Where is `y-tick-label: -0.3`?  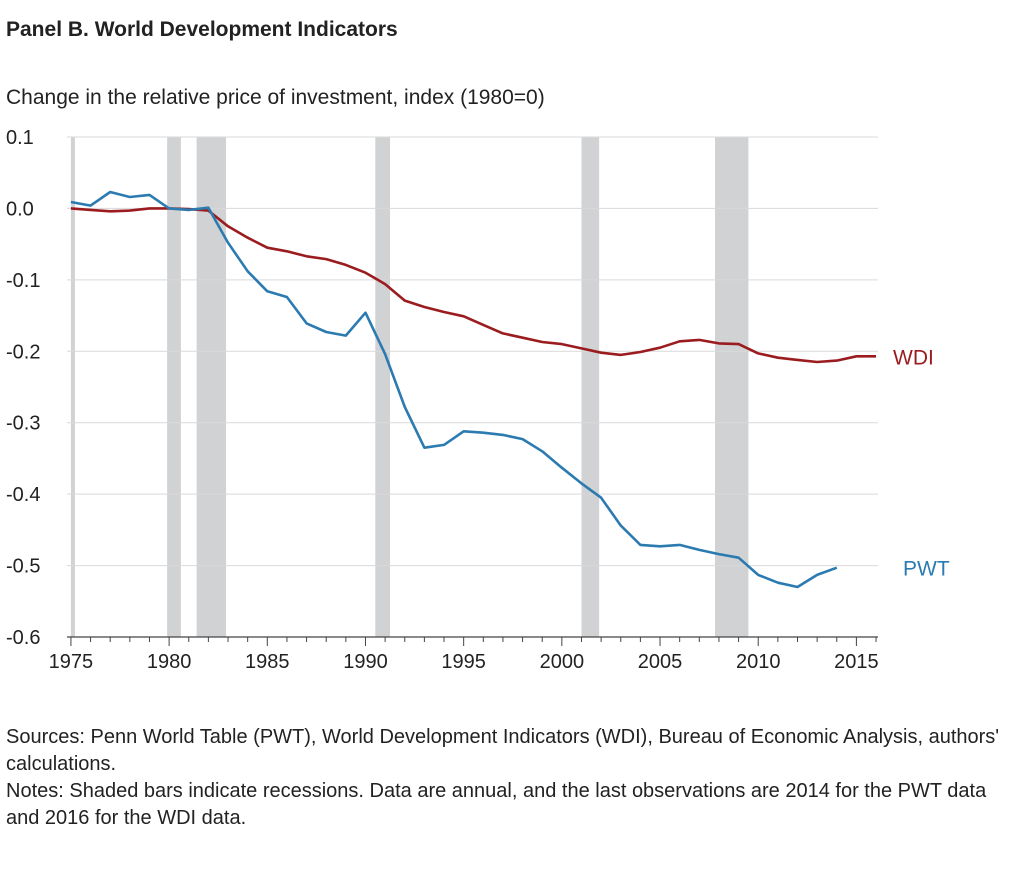
y-tick-label: -0.3 is located at coordinates (23, 424).